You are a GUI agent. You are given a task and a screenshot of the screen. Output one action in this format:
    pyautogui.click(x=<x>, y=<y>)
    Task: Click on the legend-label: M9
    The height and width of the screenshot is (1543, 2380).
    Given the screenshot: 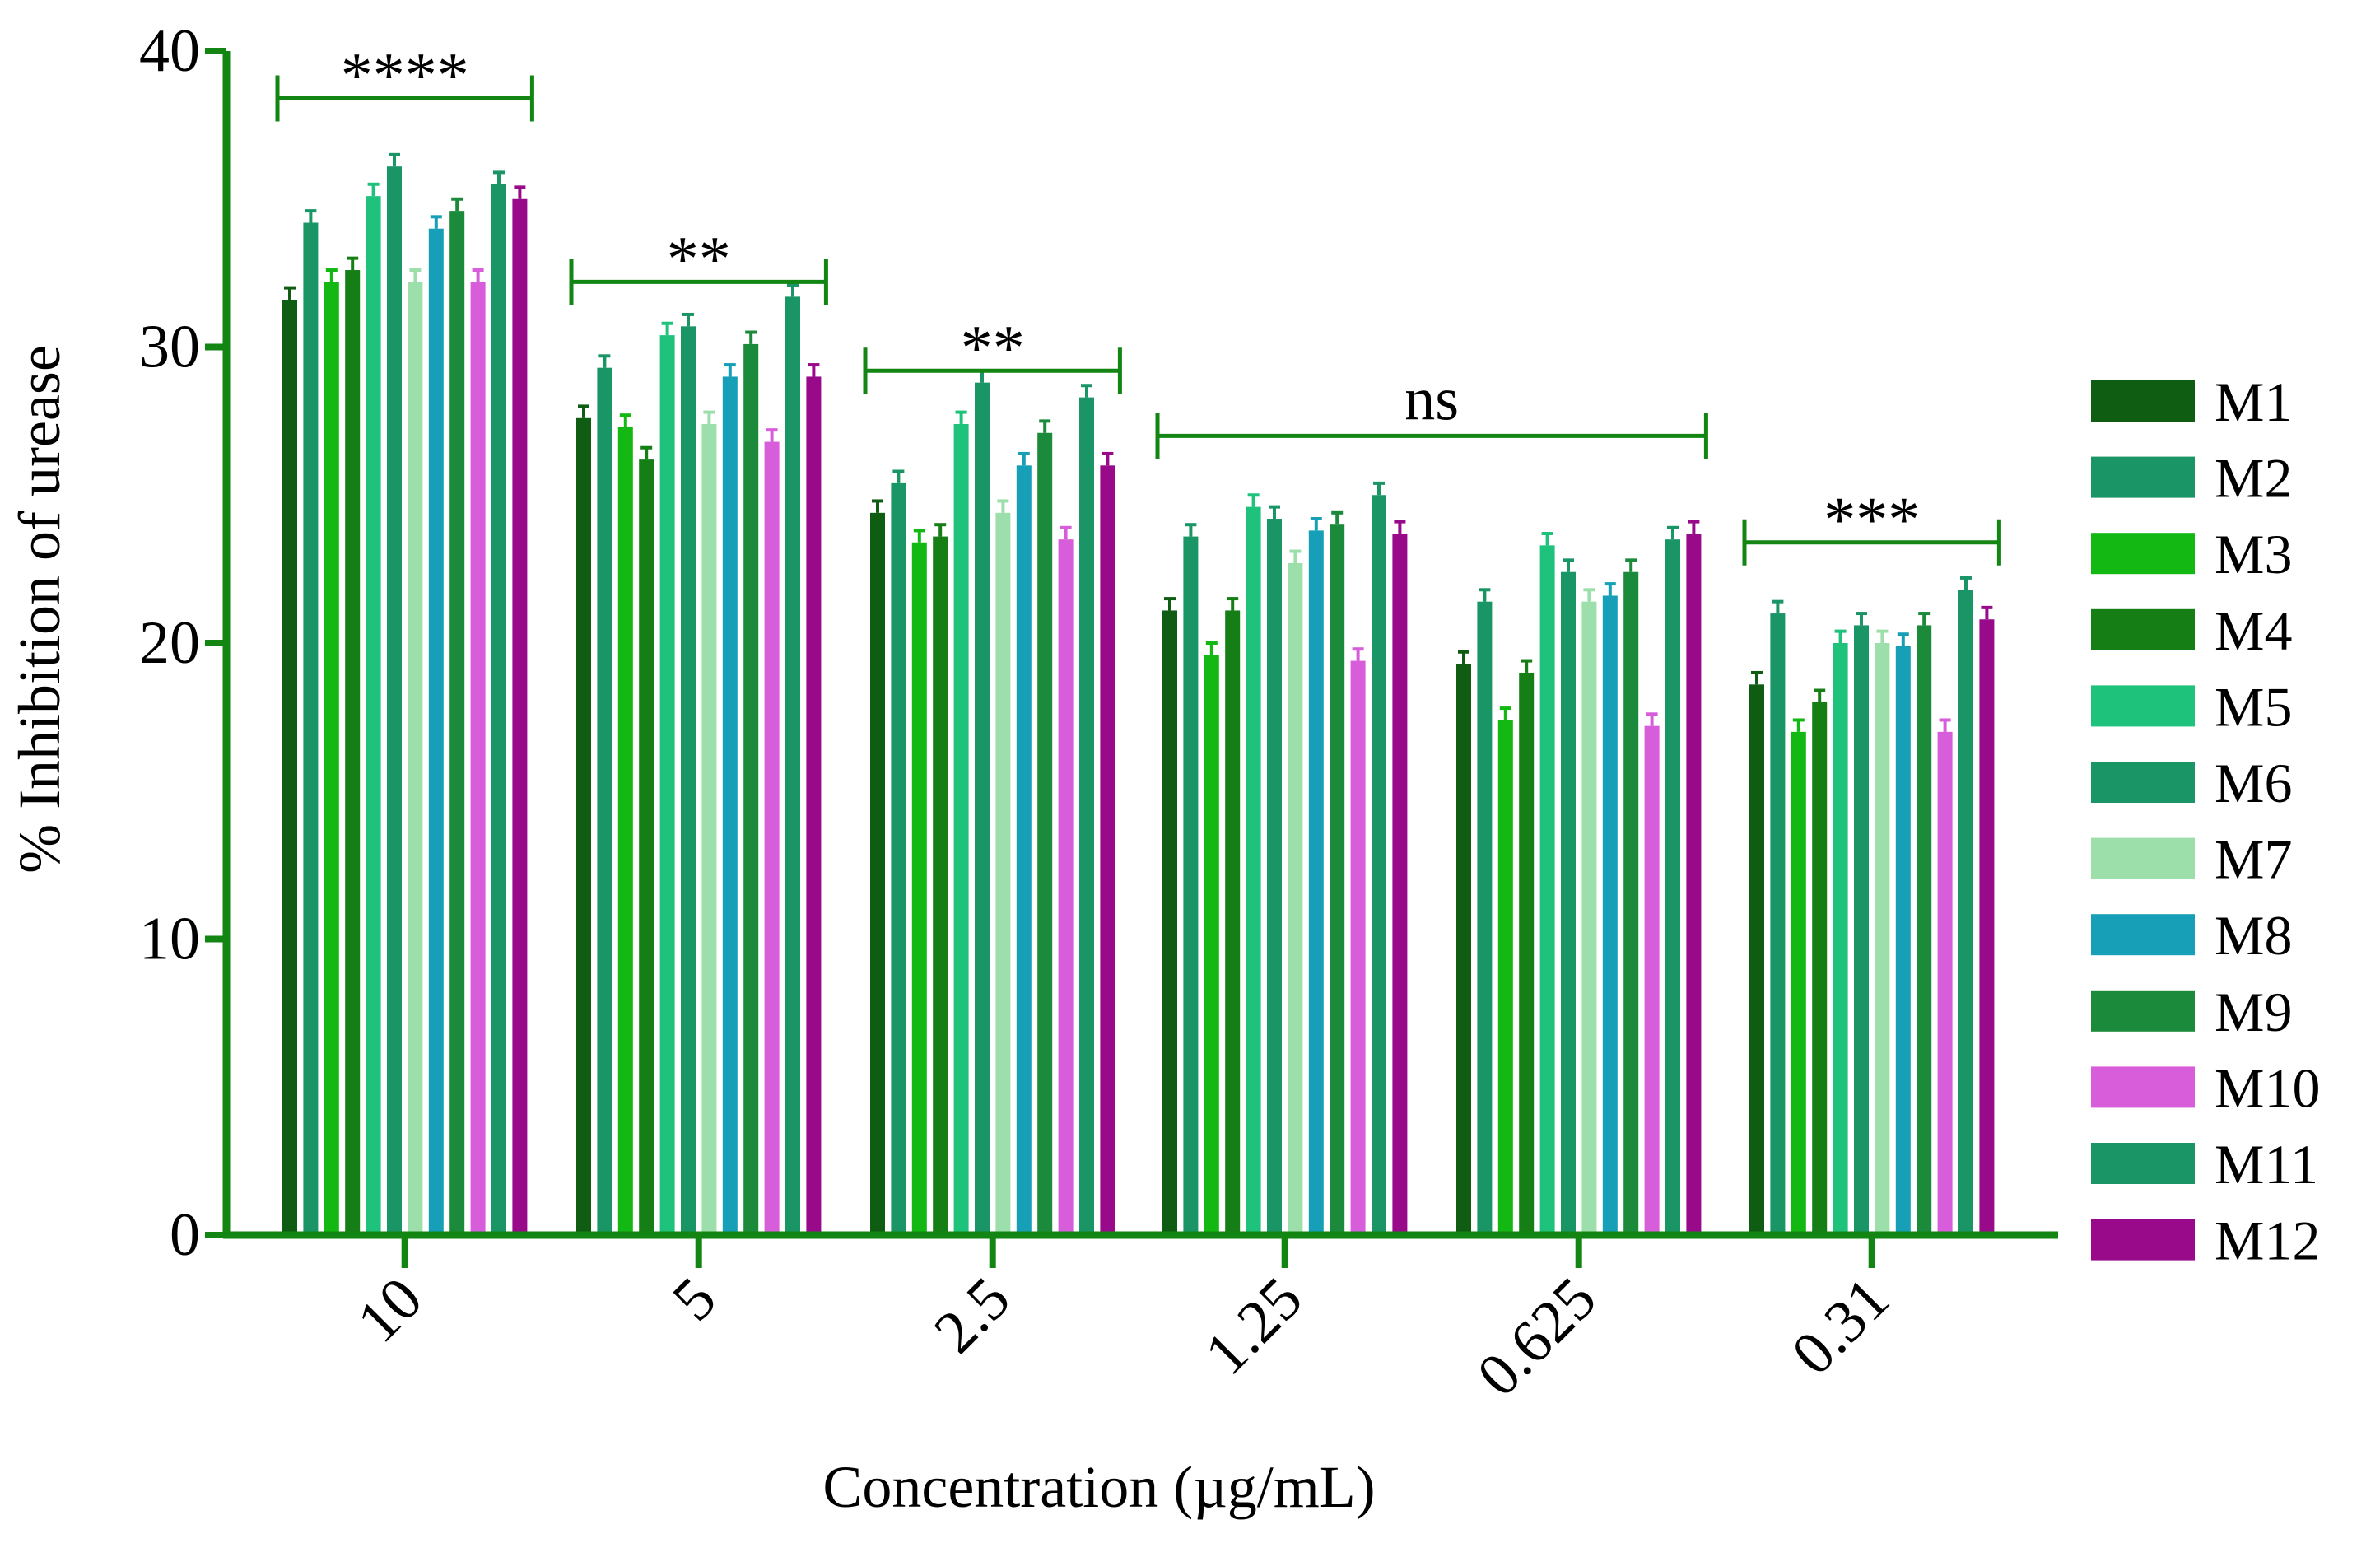 What is the action you would take?
    pyautogui.click(x=2253, y=1012)
    